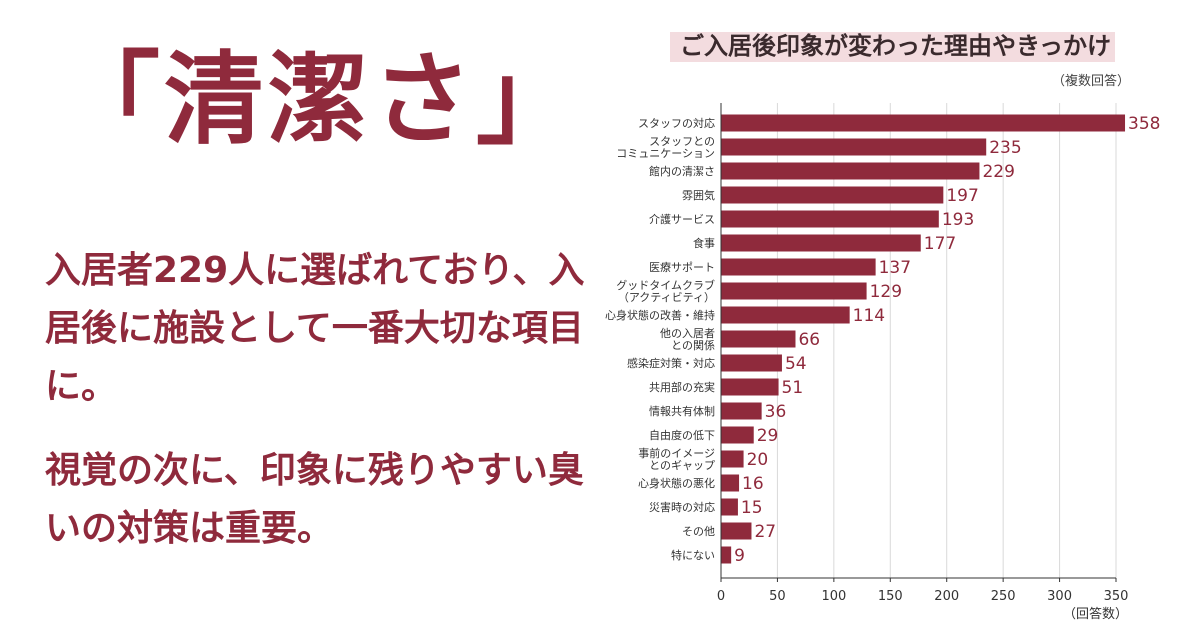 This screenshot has width=1200, height=630. Describe the element at coordinates (676, 453) in the screenshot. I see `category-label: 事前のイメージ` at that location.